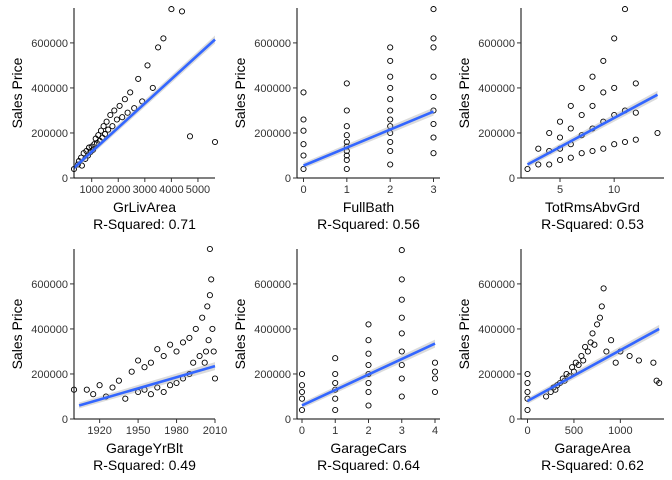 This screenshot has height=480, width=672. What do you see at coordinates (144, 465) in the screenshot?
I see `r-squared-label: R-Squared: 0.49` at bounding box center [144, 465].